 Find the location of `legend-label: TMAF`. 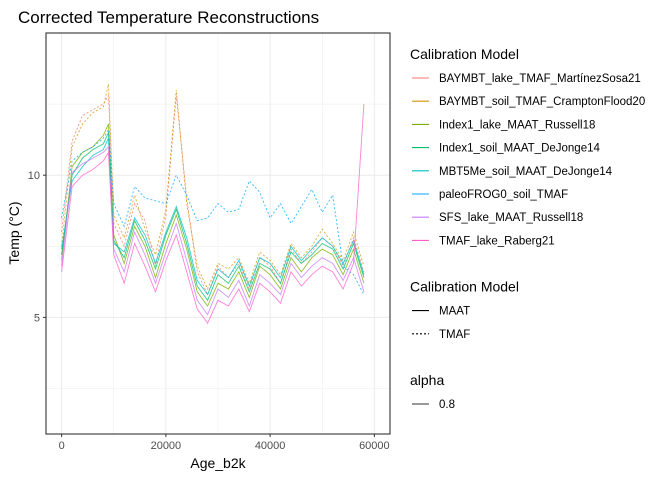

legend-label: TMAF is located at coordinates (454, 335).